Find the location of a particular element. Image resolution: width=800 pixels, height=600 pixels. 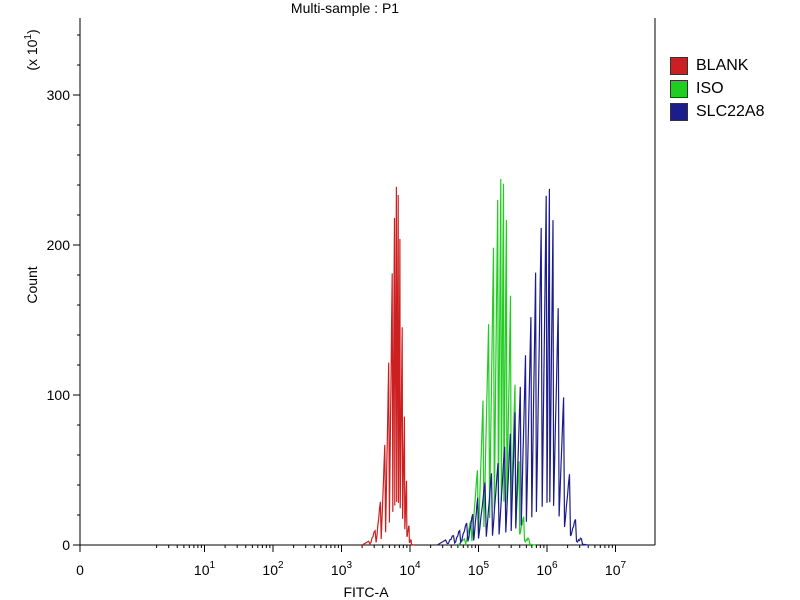

x-axis-label: FITC-A is located at coordinates (366, 592).